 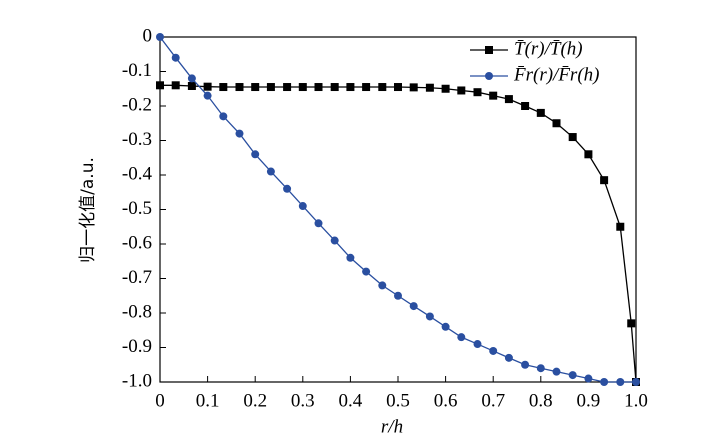 I want to click on y-tick-label: -0.2, so click(x=137, y=104).